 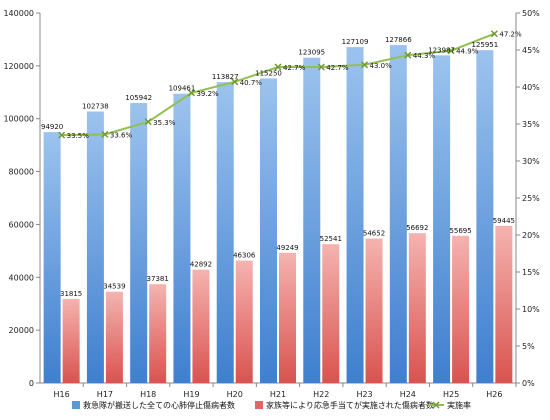 What do you see at coordinates (531, 309) in the screenshot?
I see `y2-tick-label: 10%` at bounding box center [531, 309].